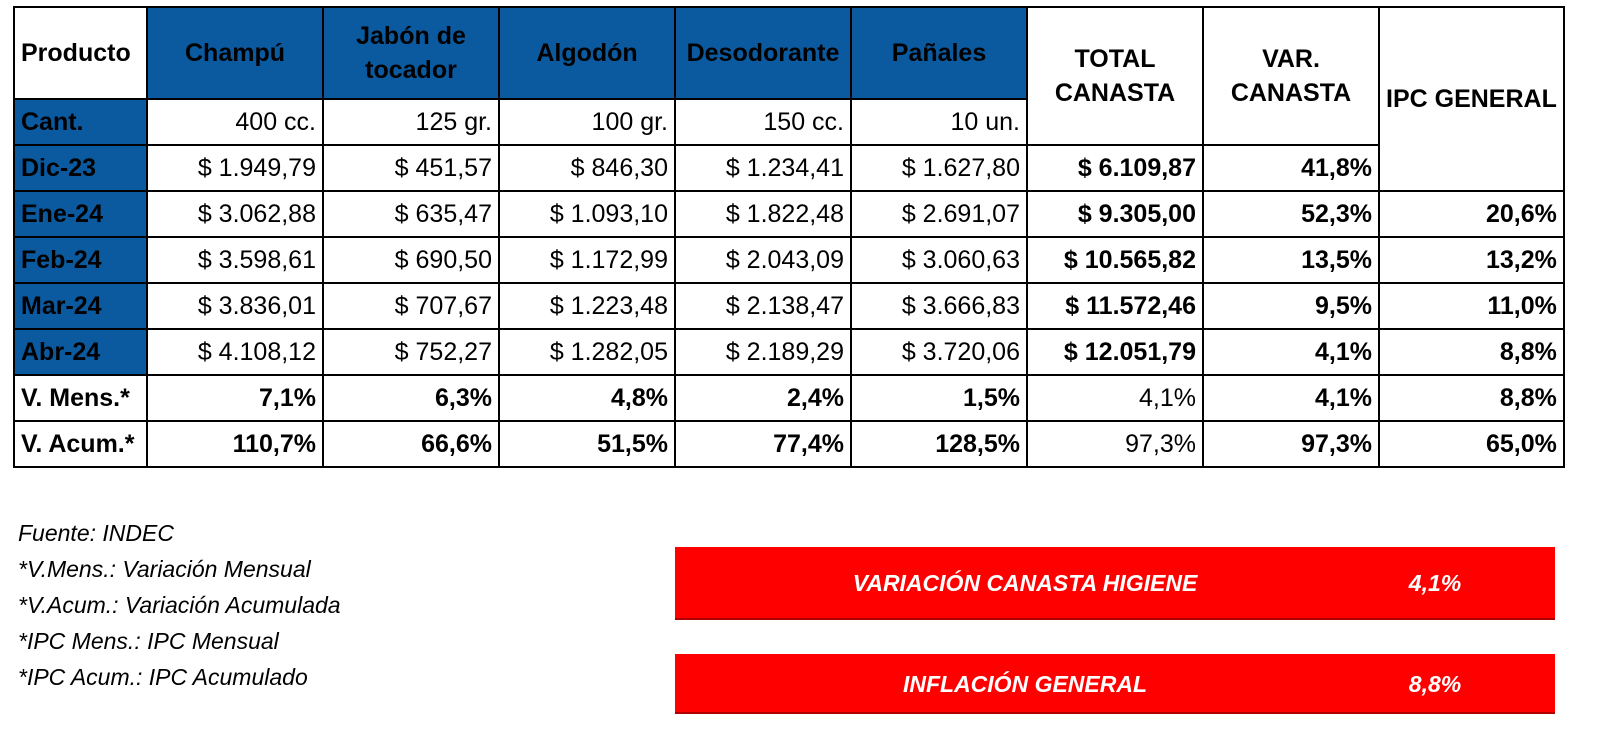  I want to click on price-cell: $ 846,30, so click(587, 168).